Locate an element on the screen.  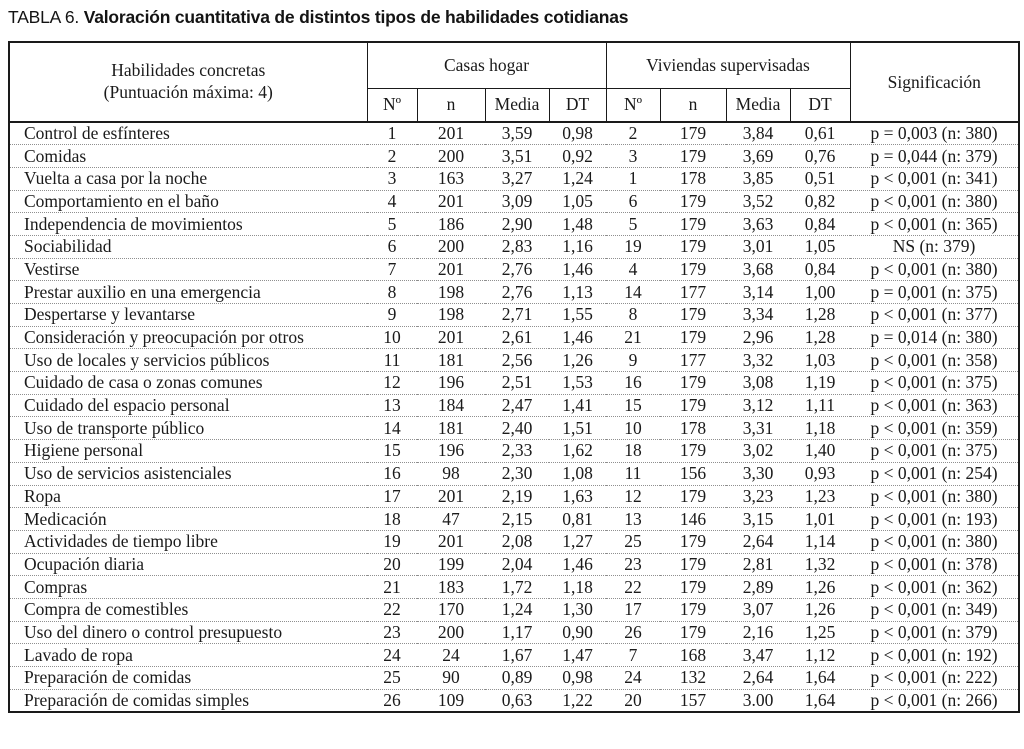
ch-dt-cell: 1,46 is located at coordinates (577, 338).